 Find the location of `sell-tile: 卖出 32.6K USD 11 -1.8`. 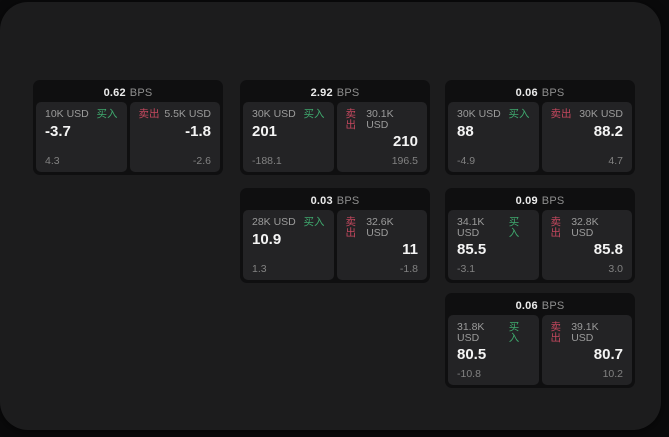

sell-tile: 卖出 32.6K USD 11 -1.8 is located at coordinates (381, 245).